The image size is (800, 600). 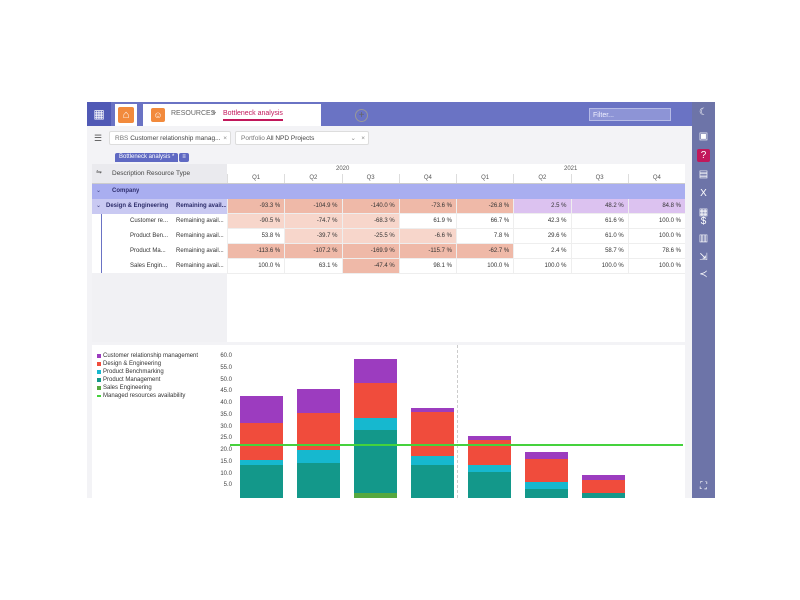 I want to click on table-cell: -115.7 %, so click(x=427, y=251).